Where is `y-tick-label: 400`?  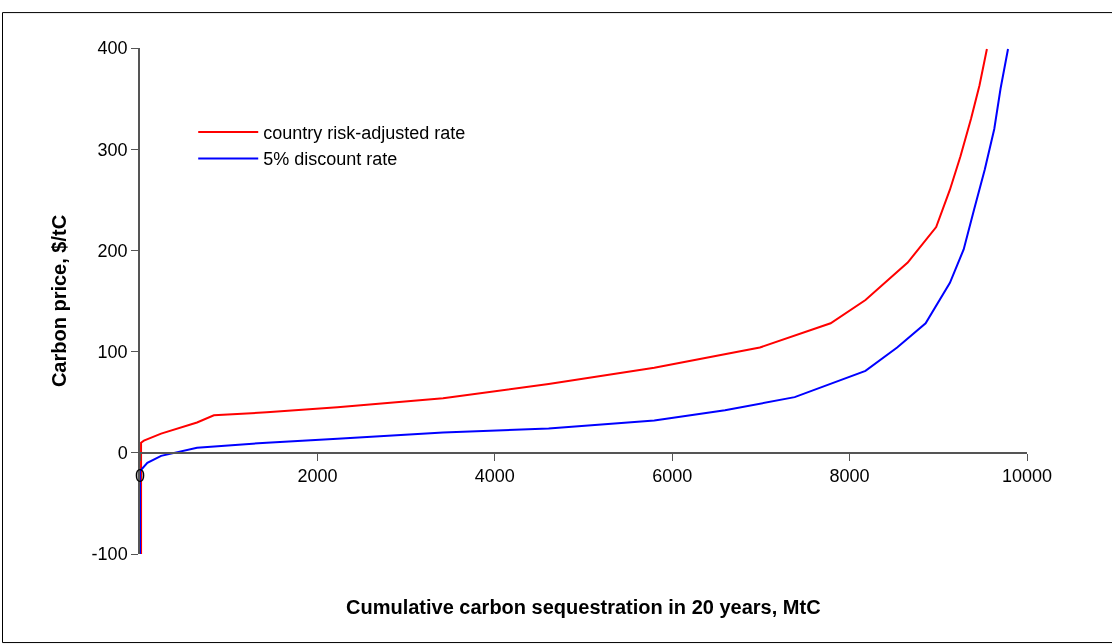 y-tick-label: 400 is located at coordinates (112, 48).